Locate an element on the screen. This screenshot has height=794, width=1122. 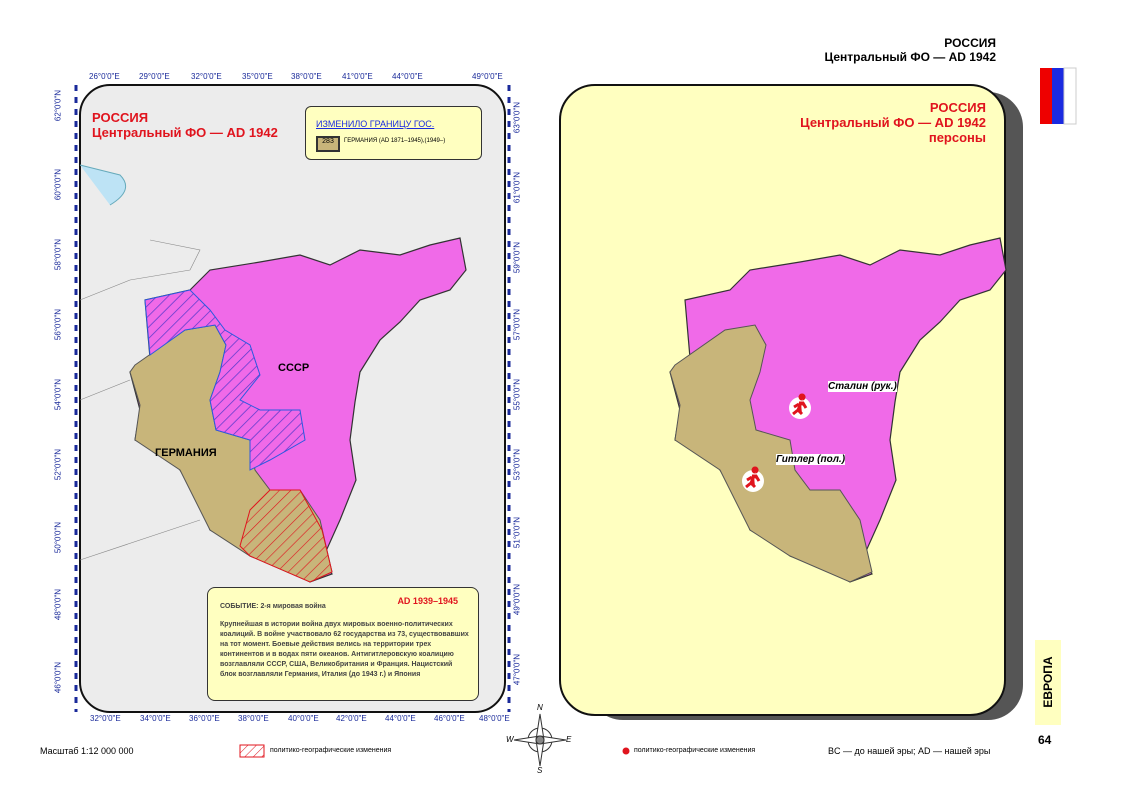
lat-label: 53°0'0"N is located at coordinates (517, 464).